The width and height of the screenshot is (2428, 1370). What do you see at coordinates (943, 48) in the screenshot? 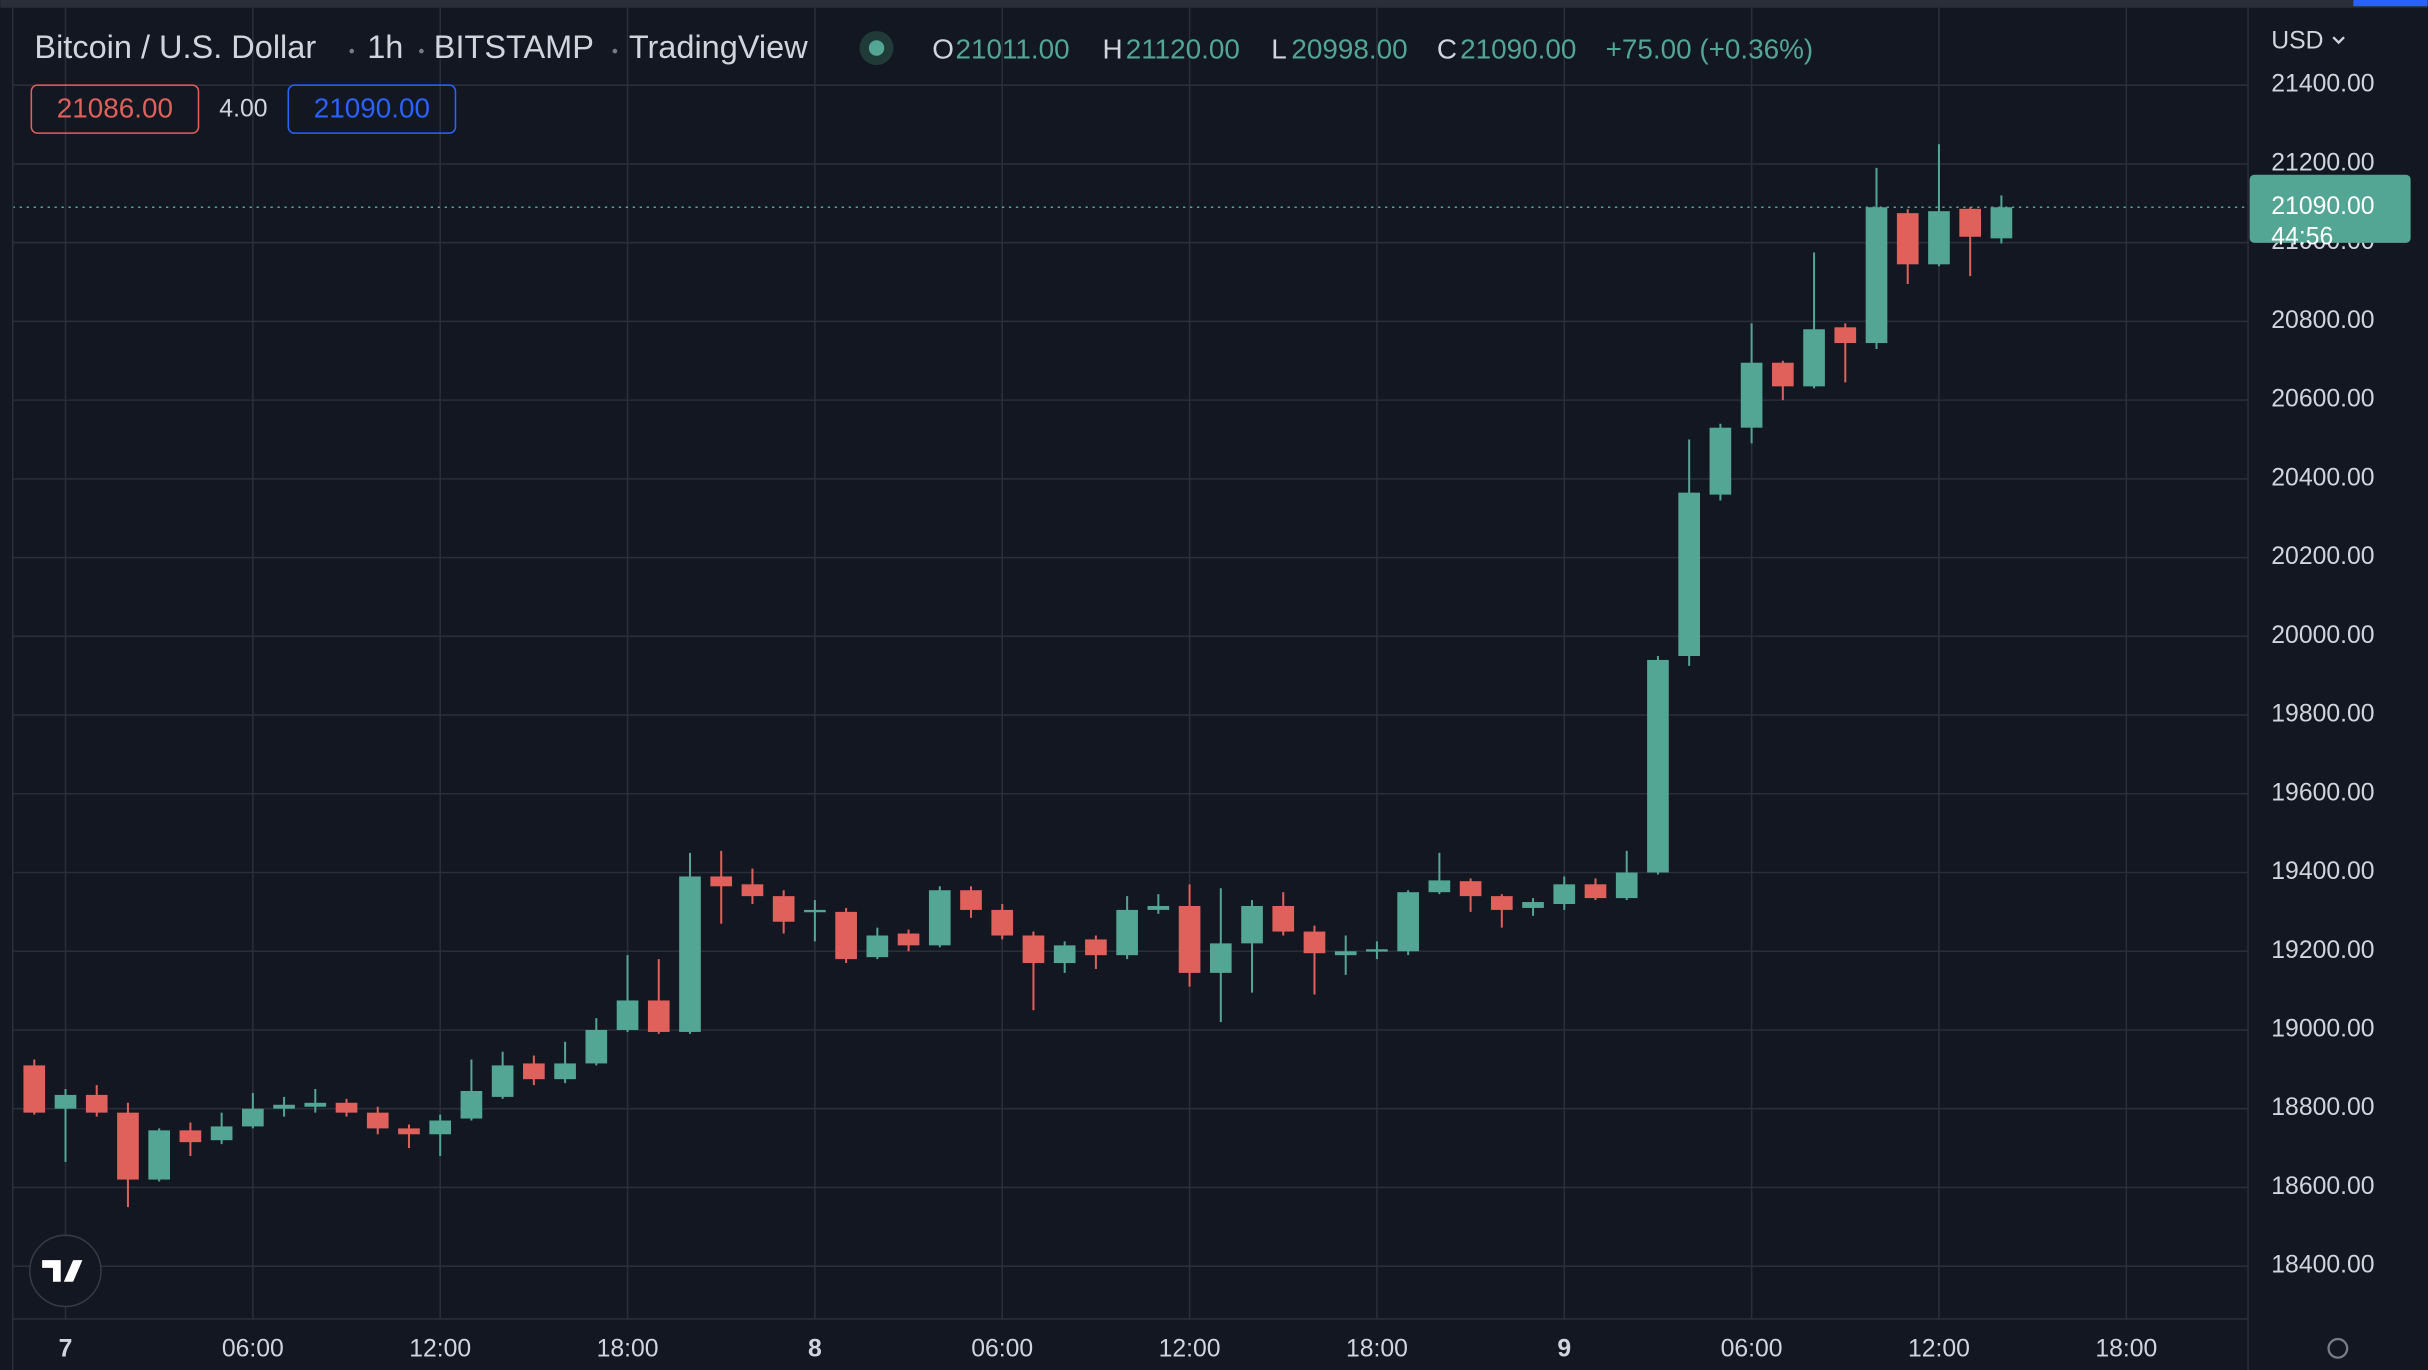
I see `open-key: O` at bounding box center [943, 48].